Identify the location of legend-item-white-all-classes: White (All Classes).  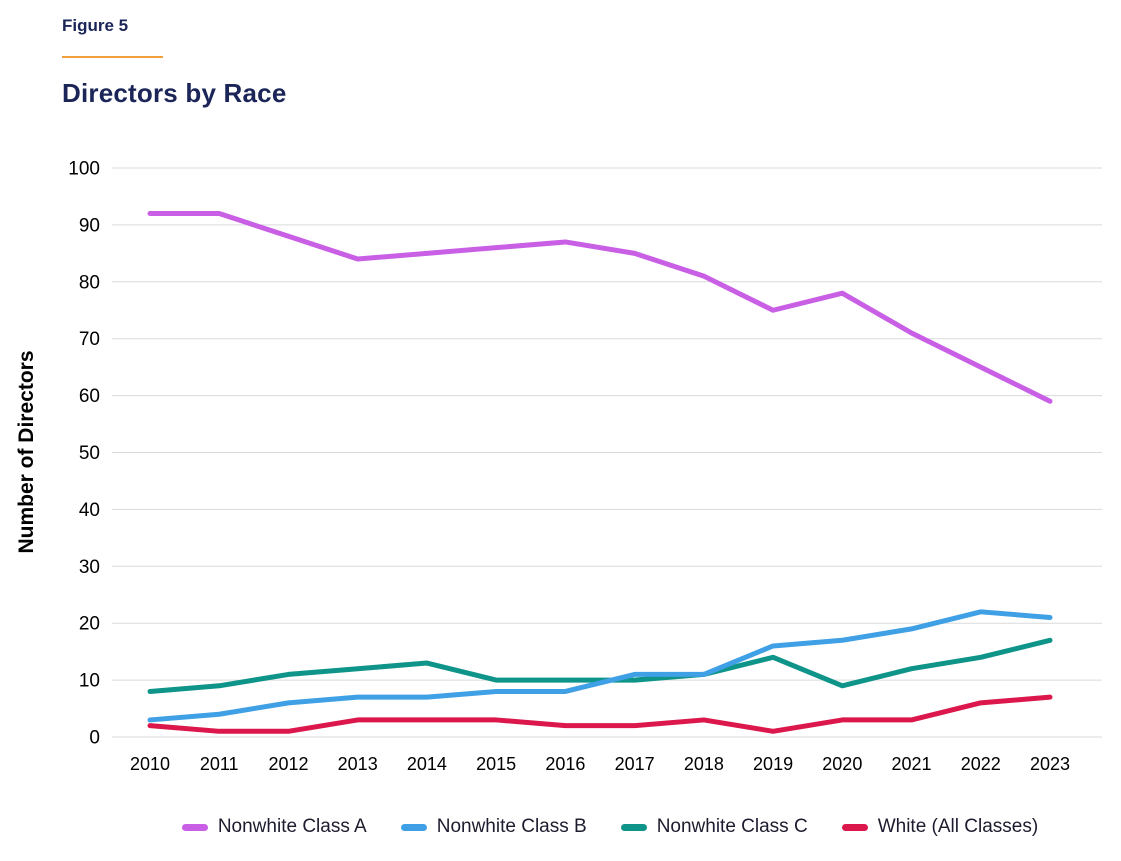
(940, 827).